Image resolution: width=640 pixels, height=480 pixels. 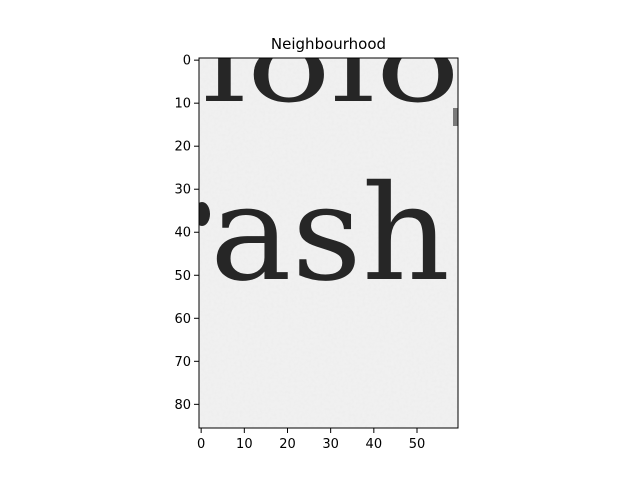 I want to click on y-tick-label: 30, so click(x=182, y=190).